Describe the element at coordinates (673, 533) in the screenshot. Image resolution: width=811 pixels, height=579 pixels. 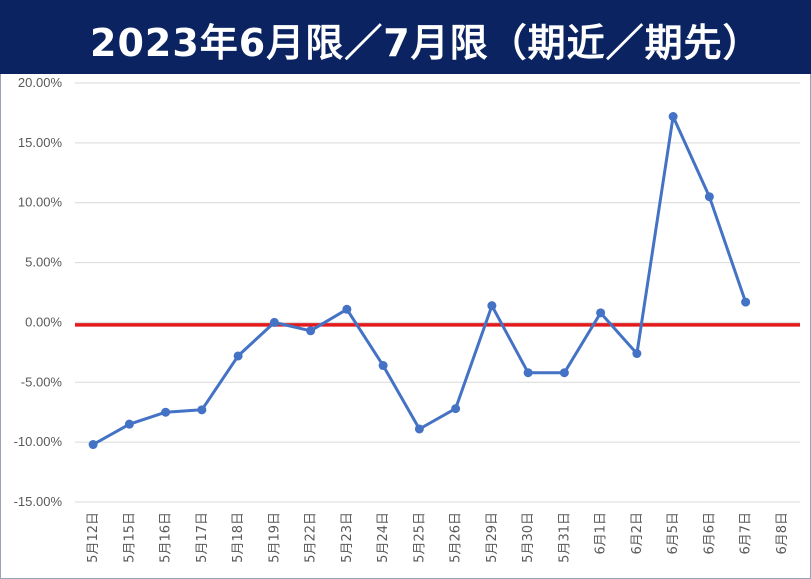
I see `x-tick-label: 6月5日` at that location.